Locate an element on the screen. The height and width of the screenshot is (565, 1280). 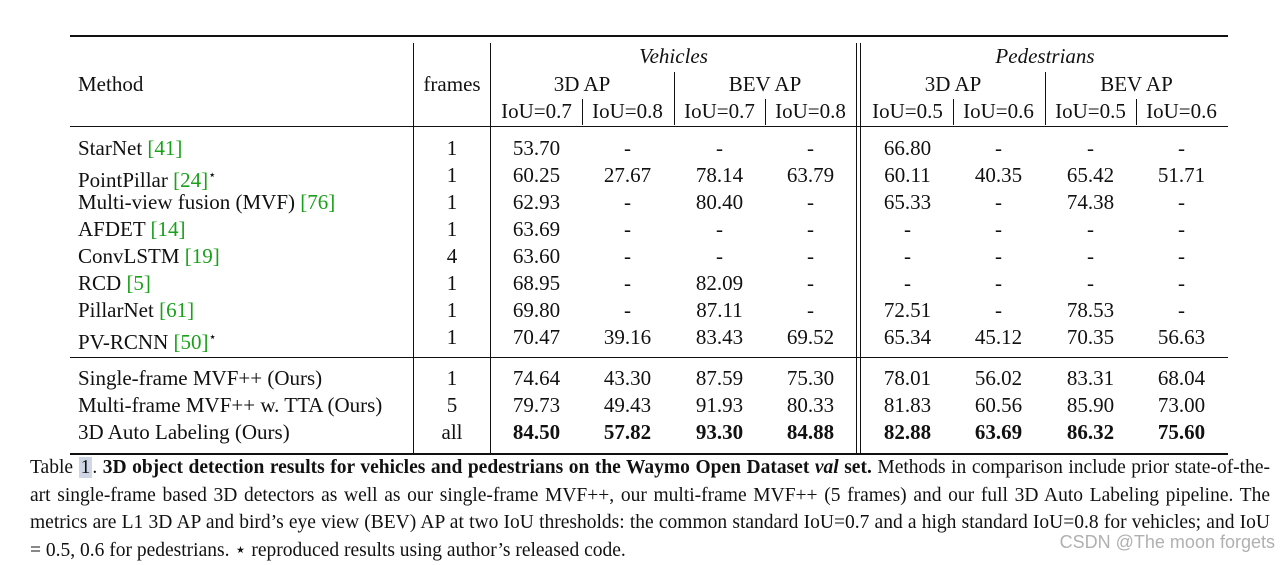
metric-value: 70.47 is located at coordinates (536, 337).